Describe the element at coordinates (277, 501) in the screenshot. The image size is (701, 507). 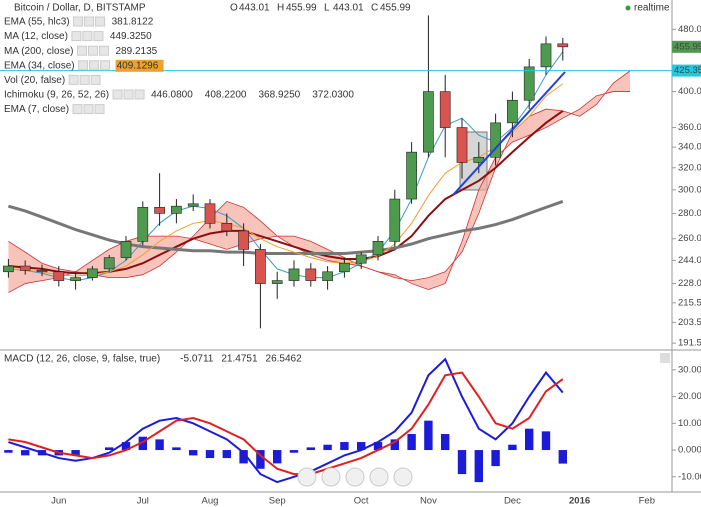
I see `x-tick-label: Sep` at that location.